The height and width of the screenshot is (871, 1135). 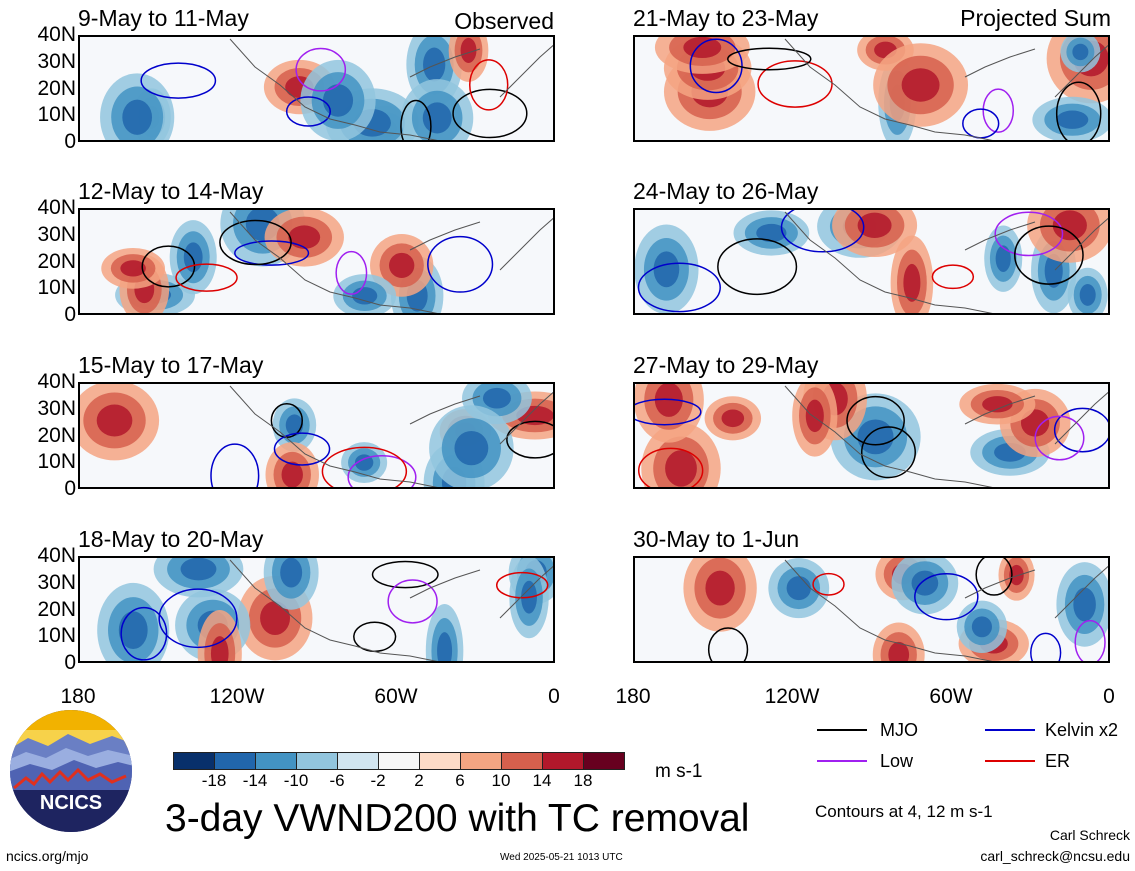 What do you see at coordinates (1055, 856) in the screenshot?
I see `author-email: carl_schreck@ncsu.edu` at bounding box center [1055, 856].